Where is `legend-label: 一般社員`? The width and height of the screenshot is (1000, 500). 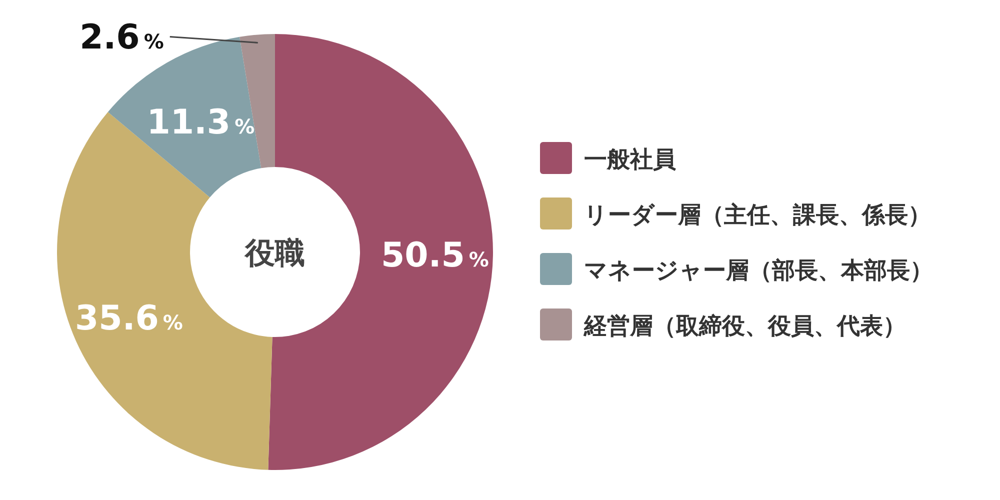
legend-label: 一般社員 is located at coordinates (630, 160).